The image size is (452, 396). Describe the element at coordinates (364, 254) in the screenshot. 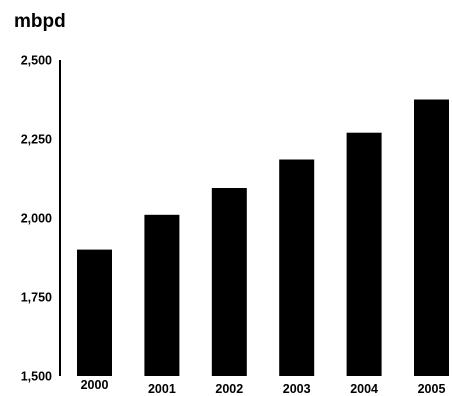

I see `bar-2004` at that location.